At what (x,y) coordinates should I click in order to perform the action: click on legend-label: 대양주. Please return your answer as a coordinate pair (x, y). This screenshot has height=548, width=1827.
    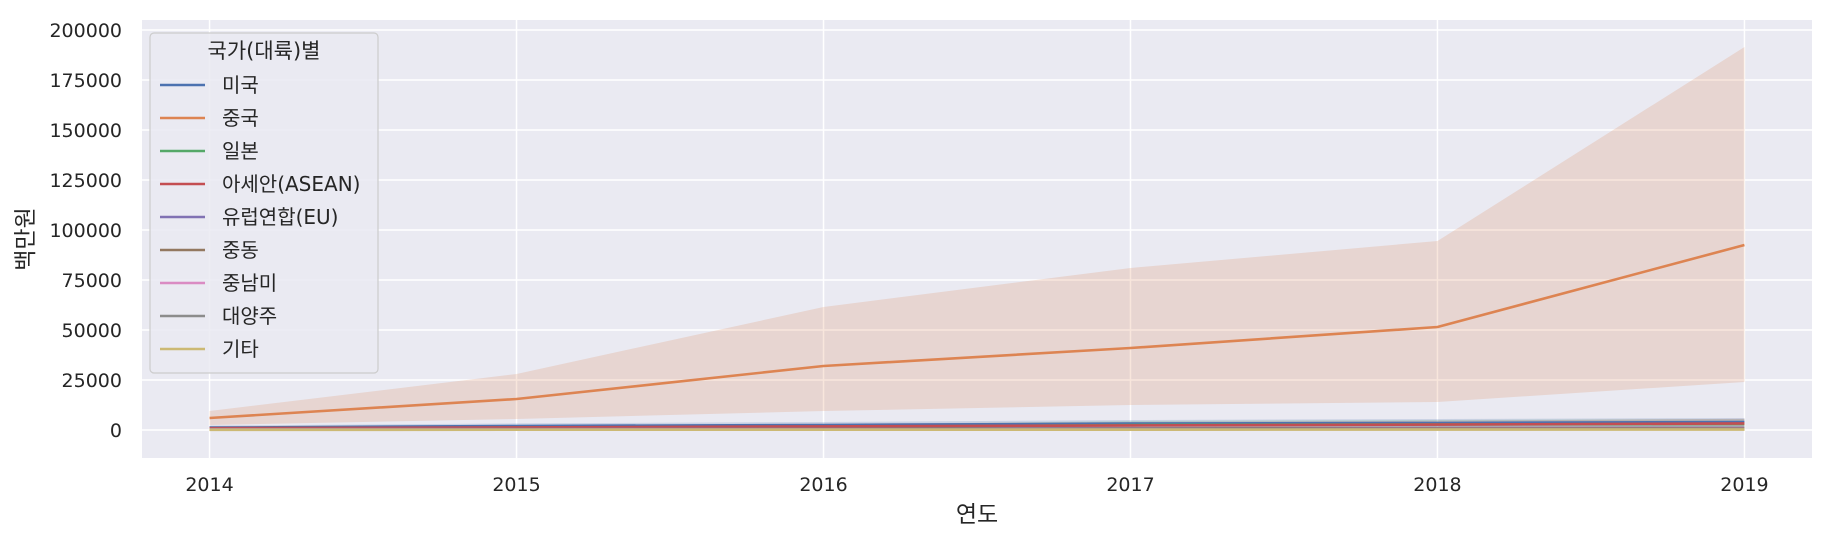
    Looking at the image, I should click on (249, 316).